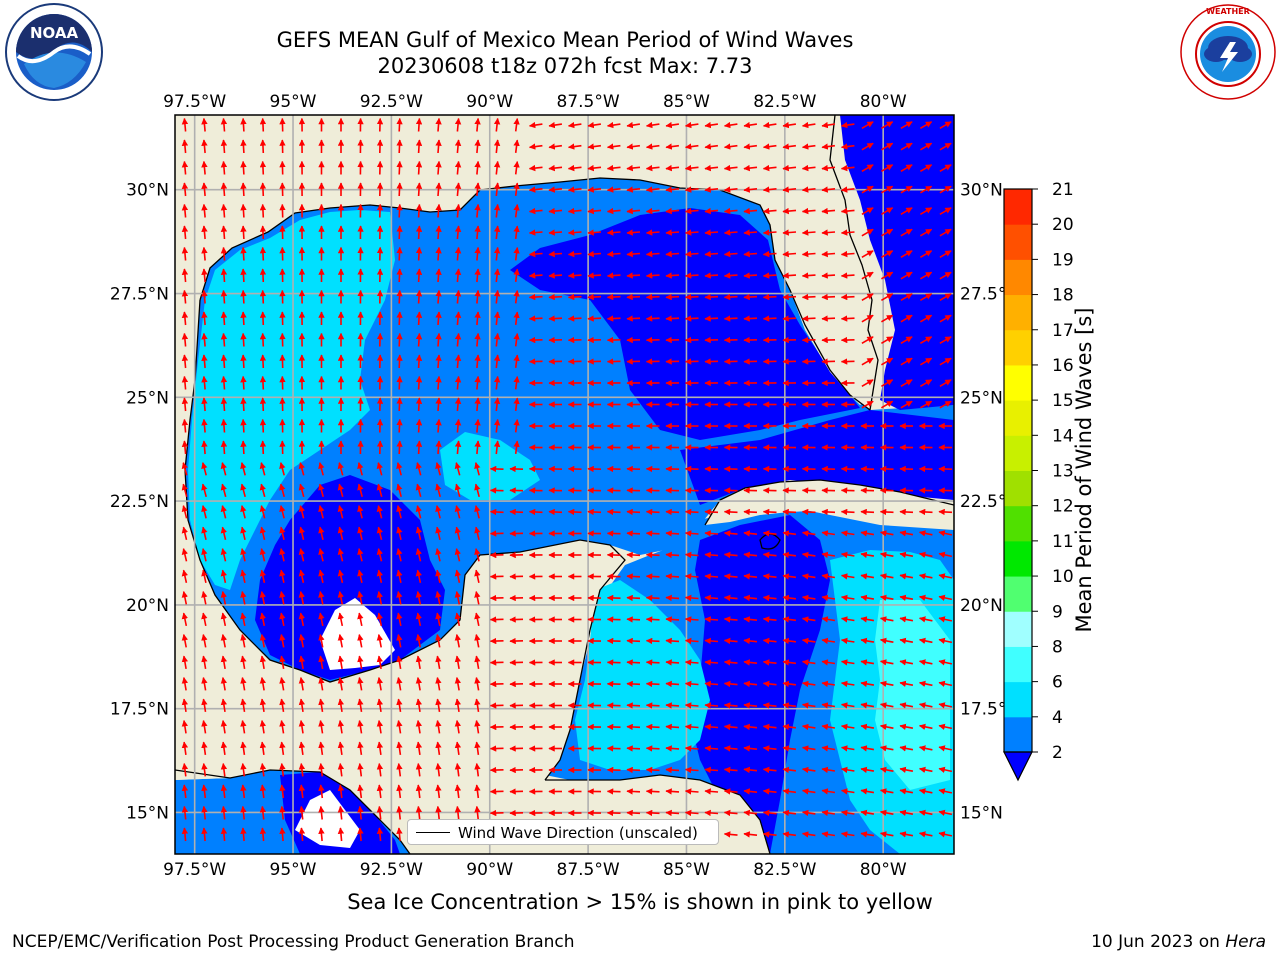 Image resolution: width=1280 pixels, height=960 pixels. Describe the element at coordinates (391, 102) in the screenshot. I see `lon-tick-top-2: 92.5°W` at that location.